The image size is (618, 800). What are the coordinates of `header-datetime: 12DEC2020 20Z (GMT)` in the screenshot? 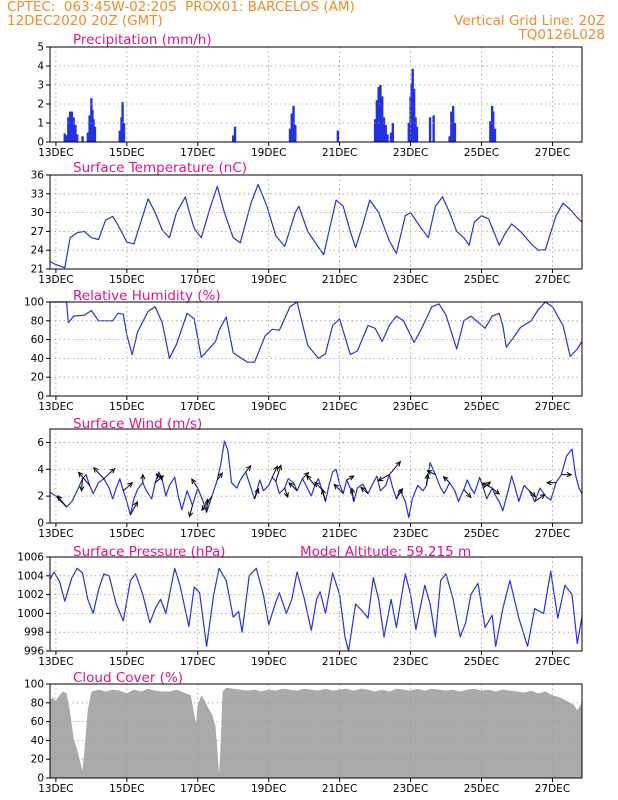 It's located at (85, 21).